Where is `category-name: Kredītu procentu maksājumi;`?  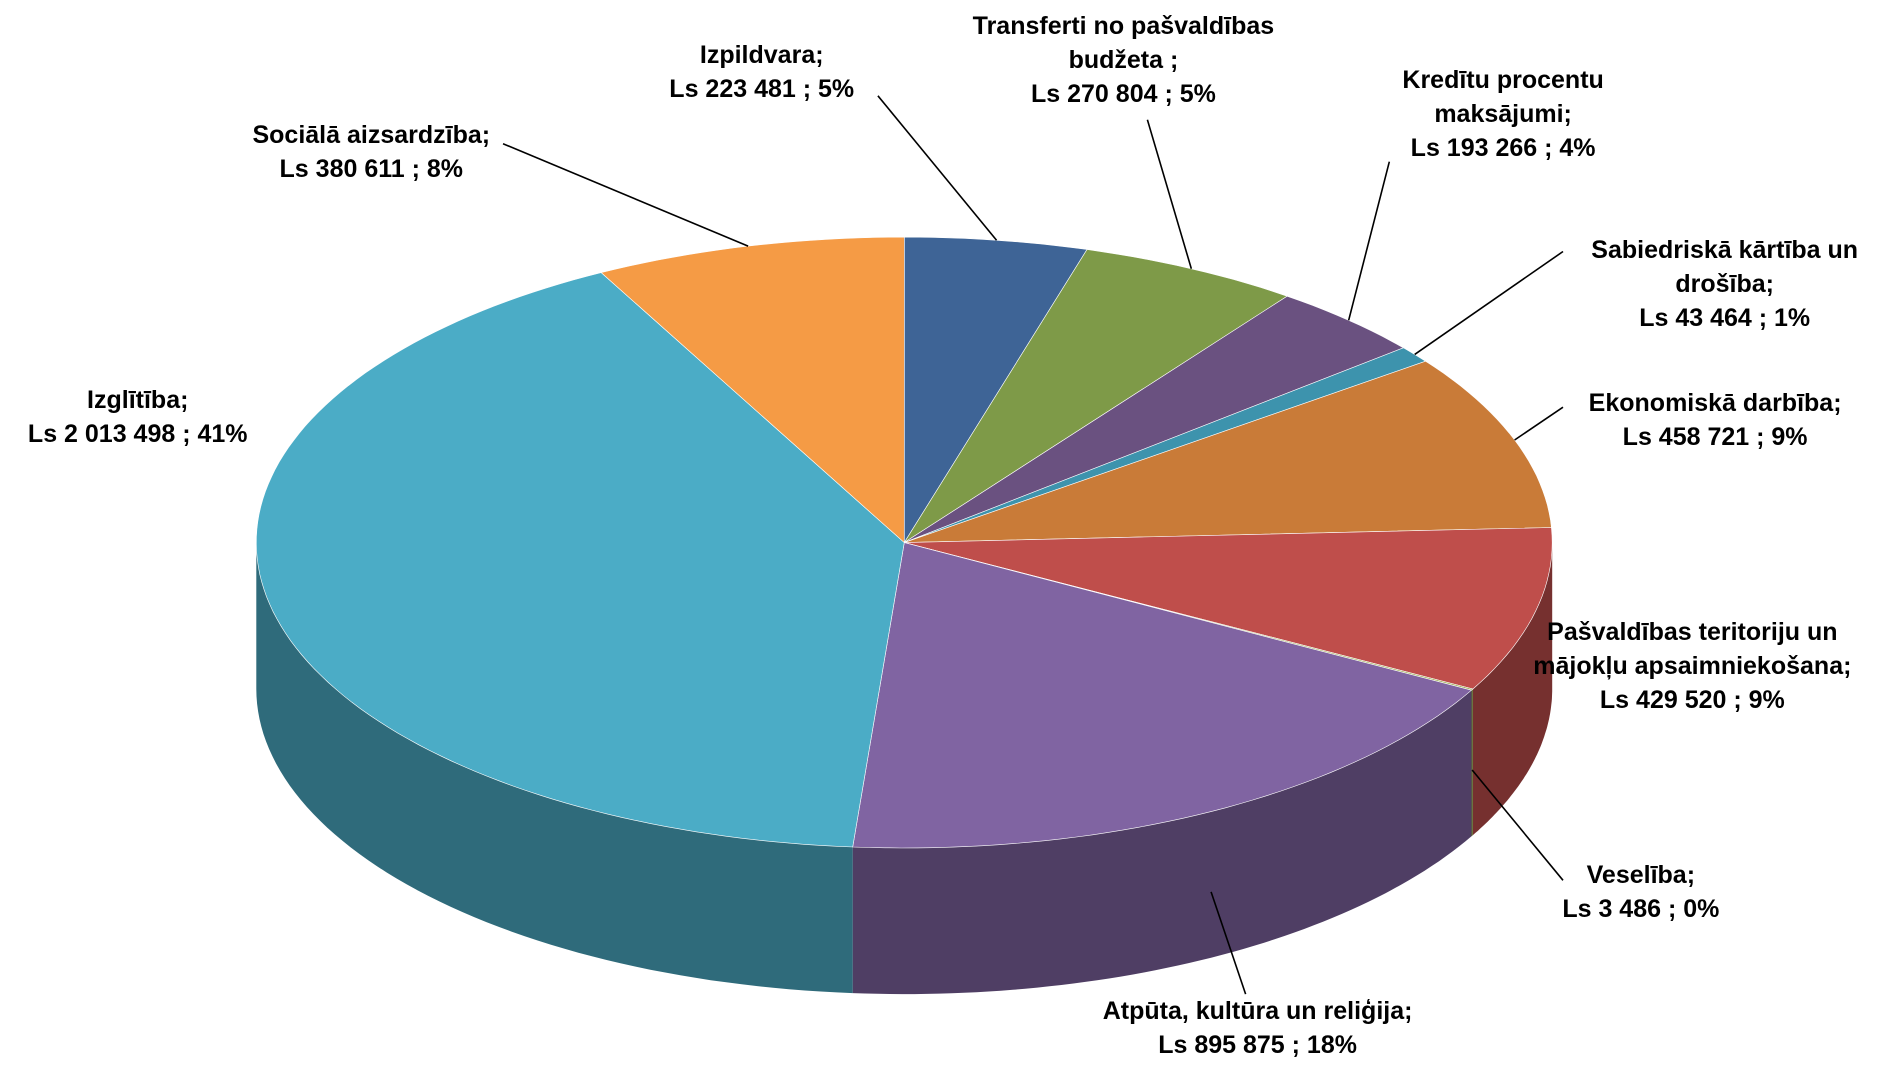 category-name: Kredītu procentu maksājumi; is located at coordinates (1503, 96).